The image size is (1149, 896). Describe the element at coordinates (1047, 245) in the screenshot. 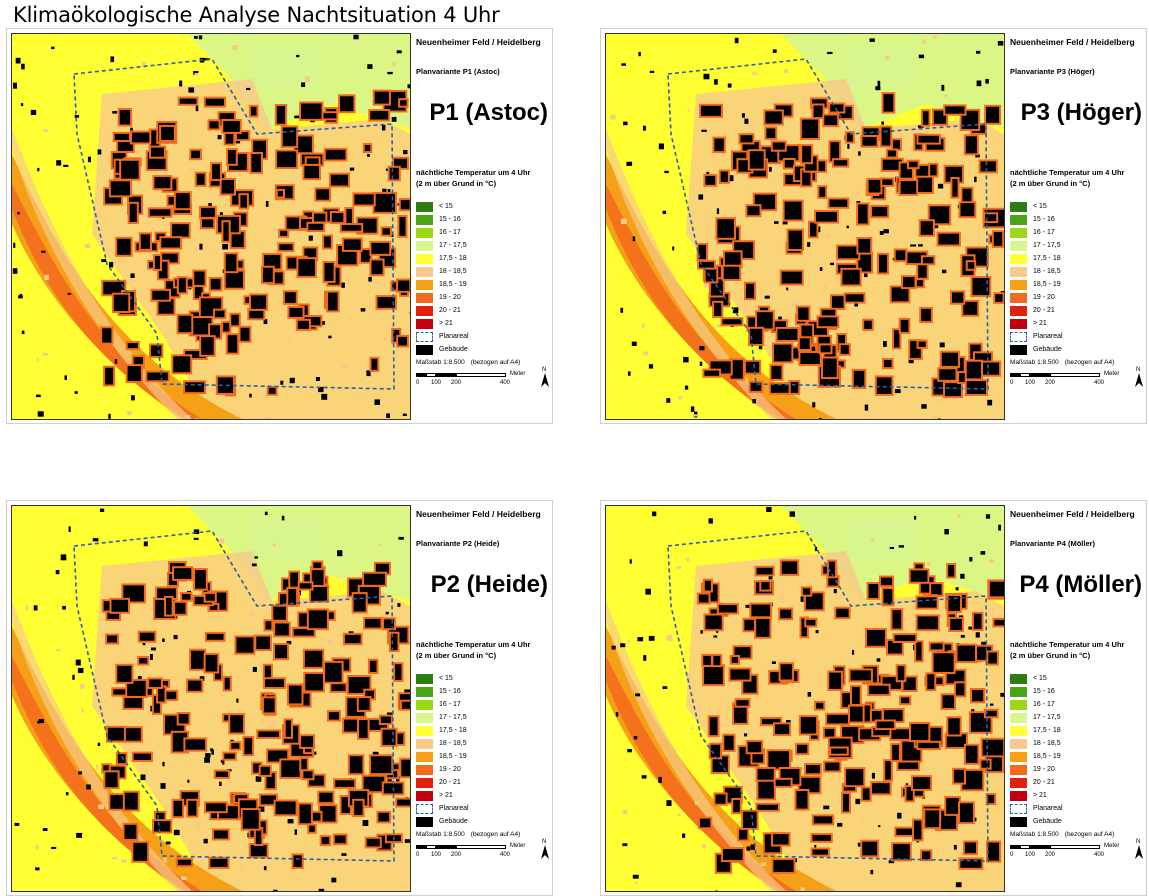

I see `legend-label: 17 - 17,5` at that location.